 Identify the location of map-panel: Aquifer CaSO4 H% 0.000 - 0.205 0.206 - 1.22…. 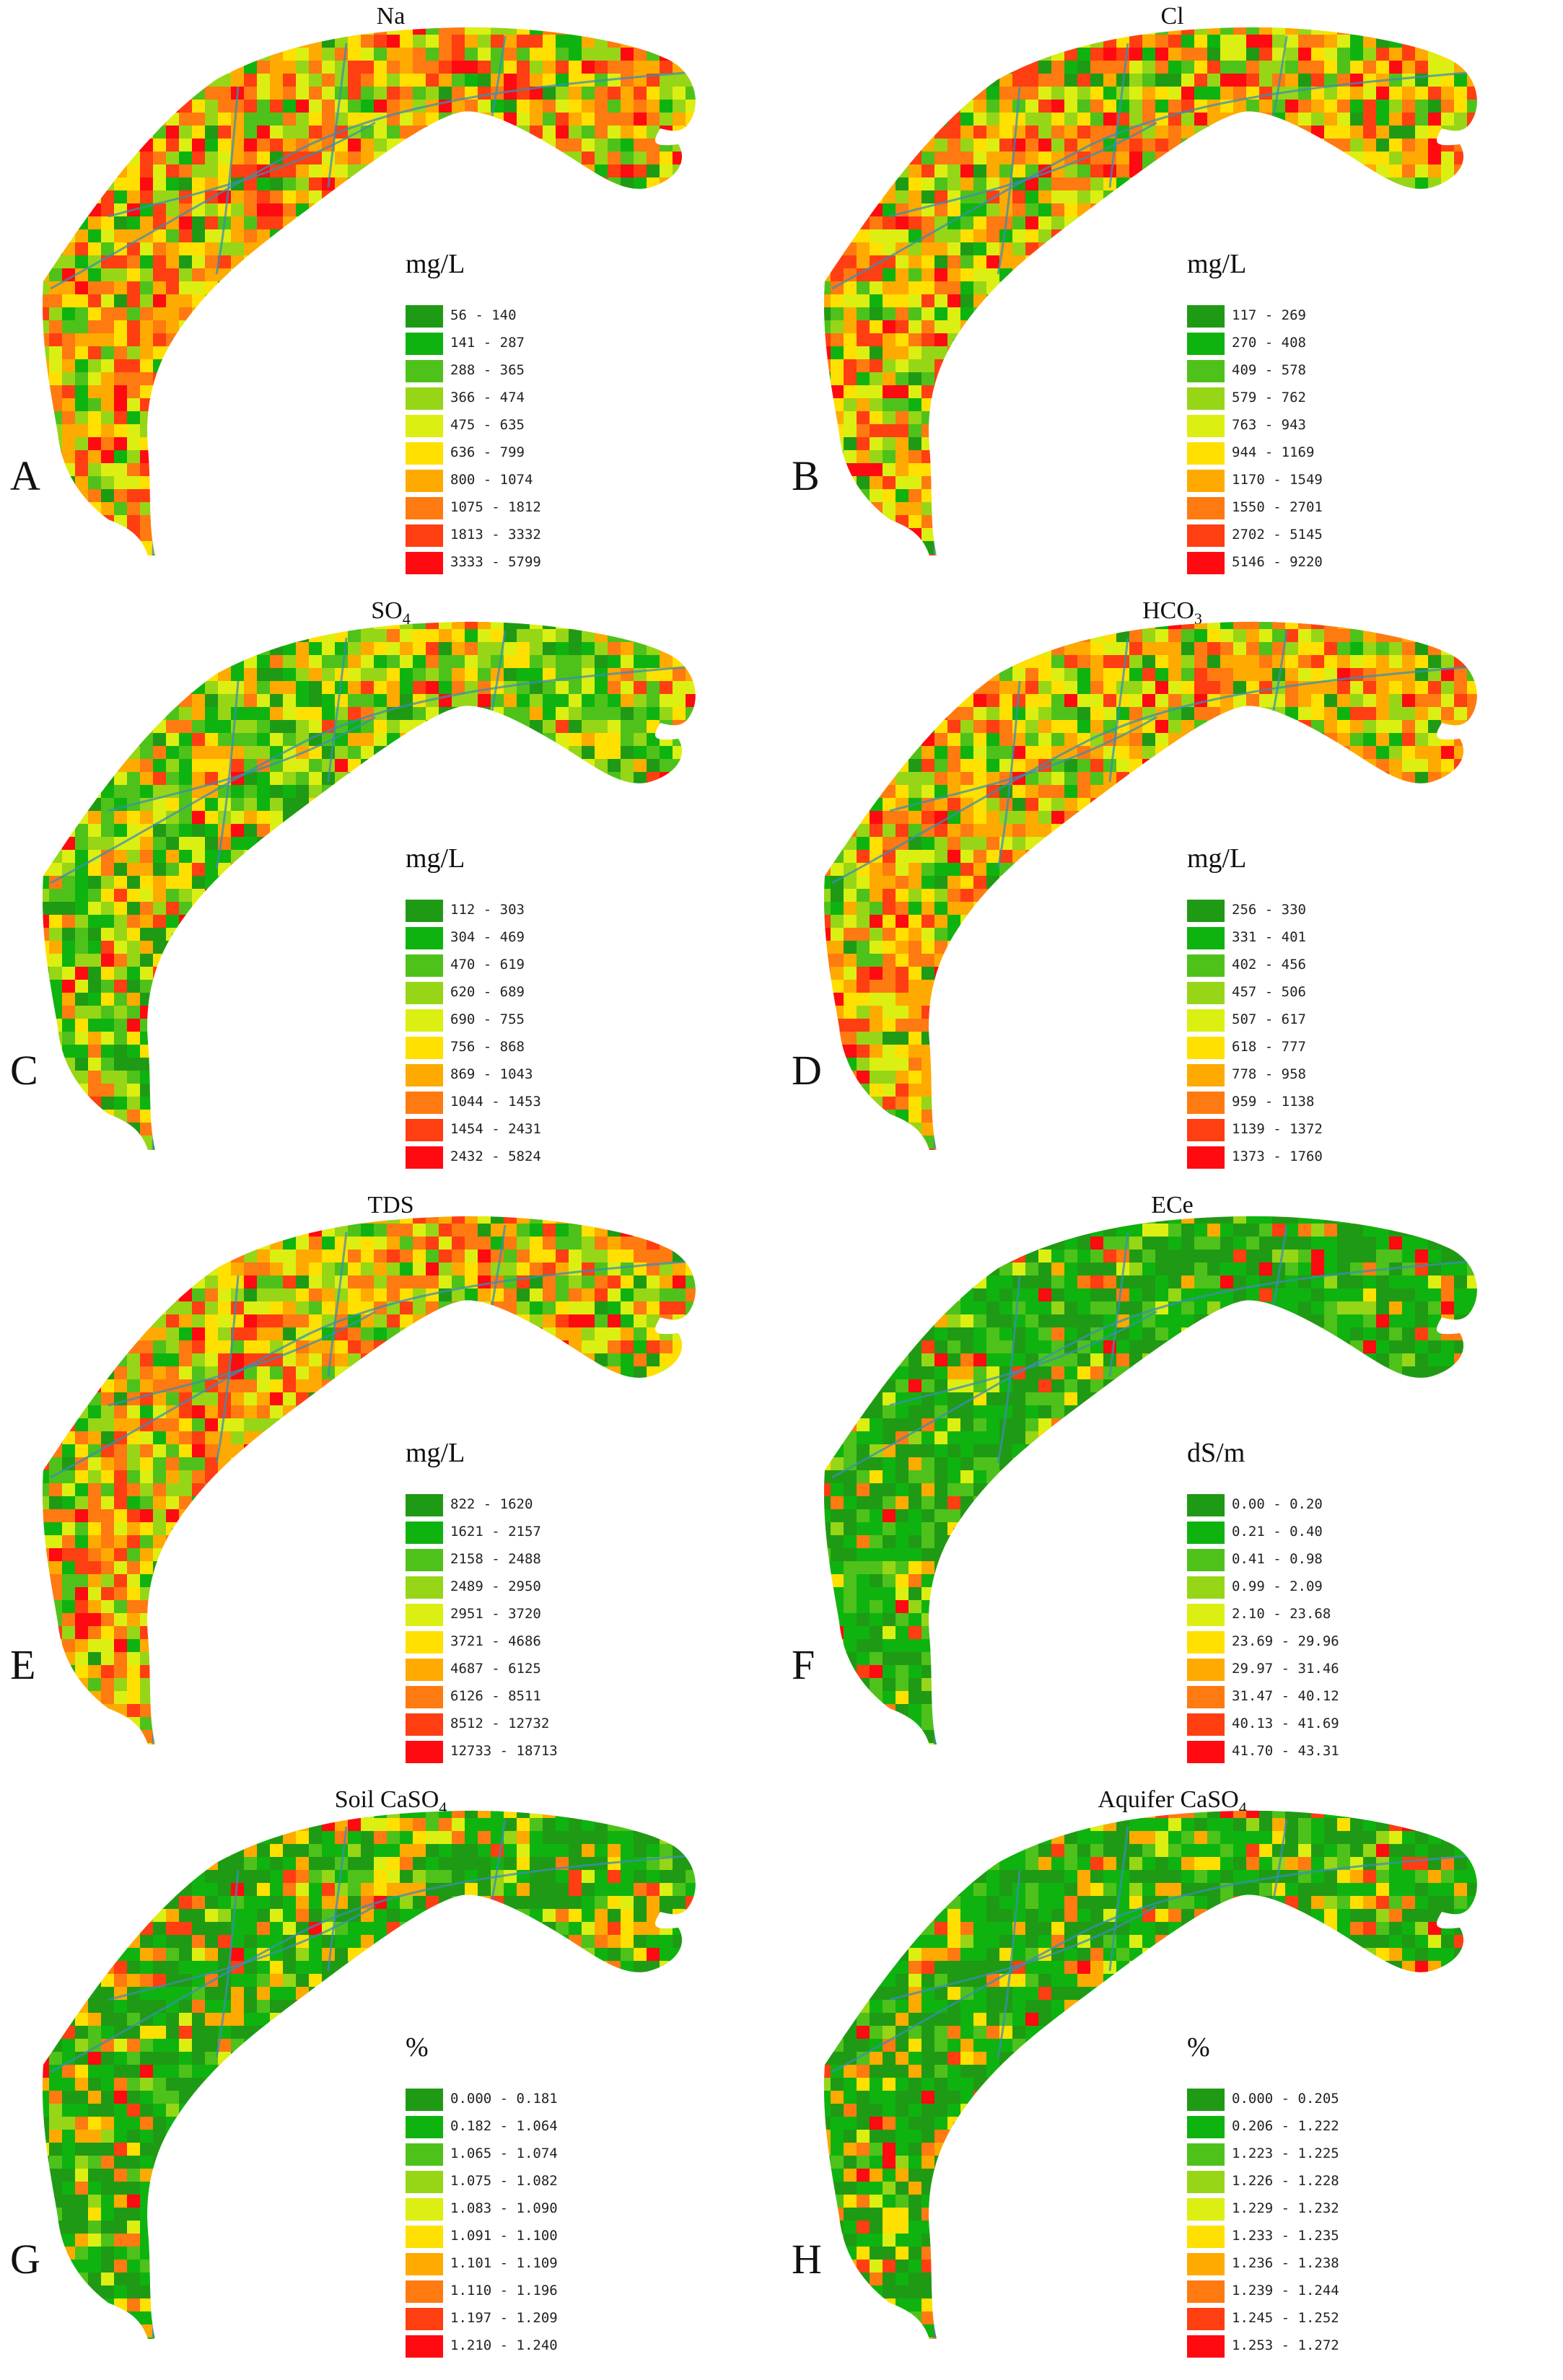
(1172, 2080).